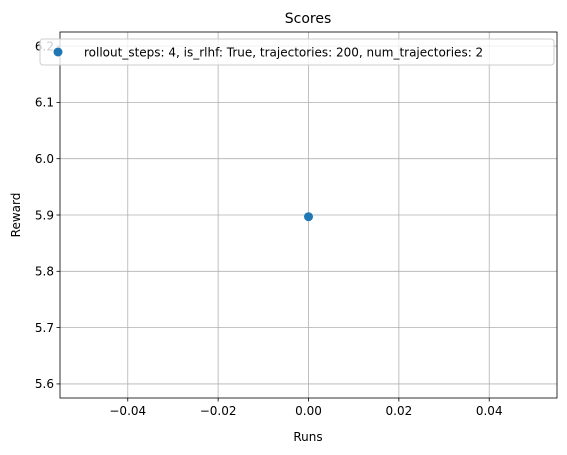 The height and width of the screenshot is (455, 567). I want to click on y-tick-label: 6.1, so click(44, 103).